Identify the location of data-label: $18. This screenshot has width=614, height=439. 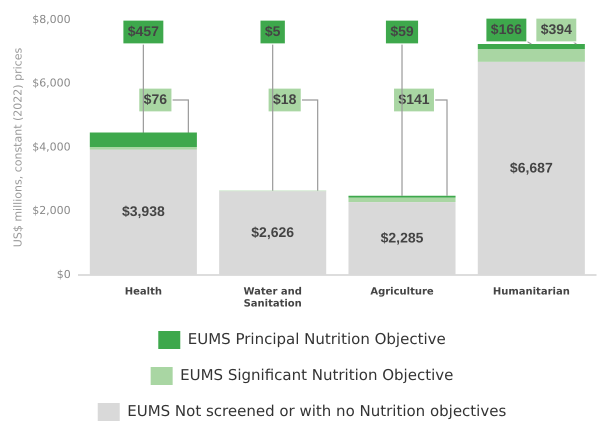
(285, 98).